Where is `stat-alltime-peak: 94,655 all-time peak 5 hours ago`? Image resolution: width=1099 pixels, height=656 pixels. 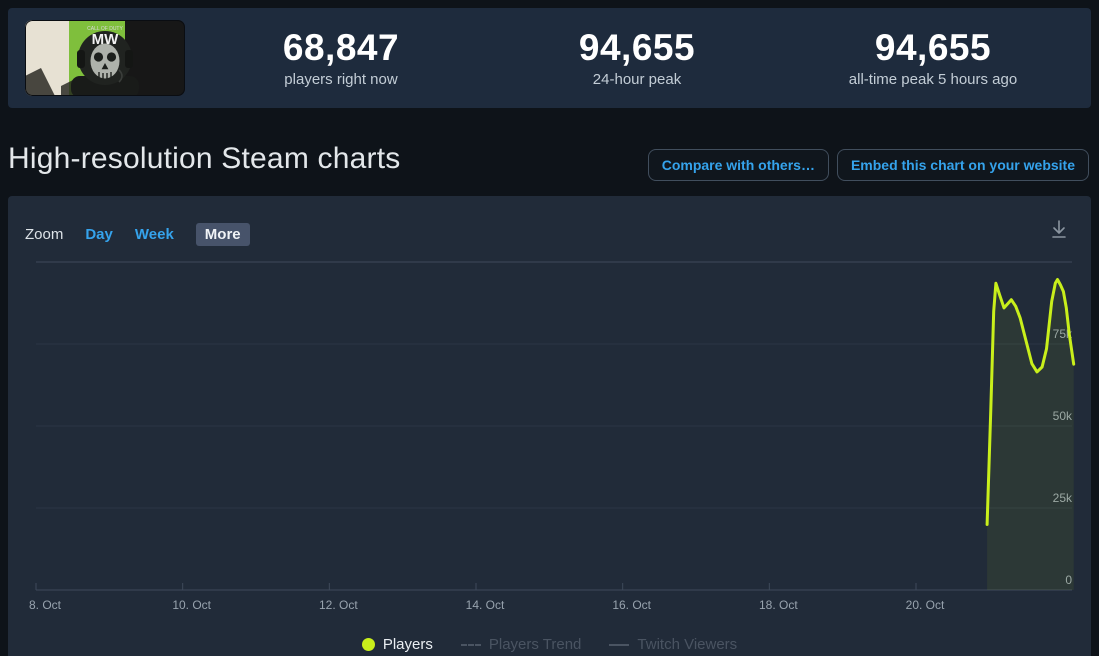 stat-alltime-peak: 94,655 all-time peak 5 hours ago is located at coordinates (933, 58).